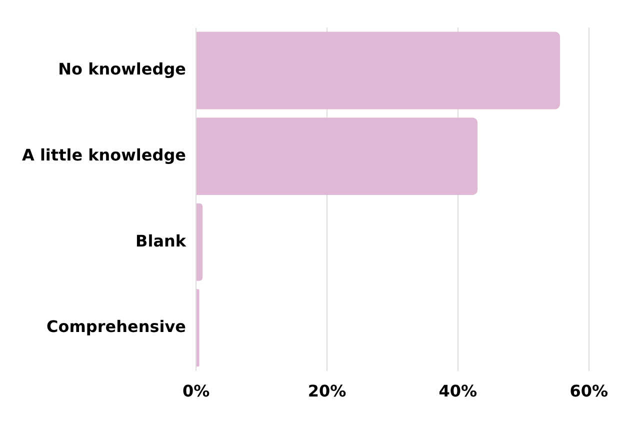 The image size is (628, 426). What do you see at coordinates (104, 154) in the screenshot?
I see `y-tick-label: A little knowledge` at bounding box center [104, 154].